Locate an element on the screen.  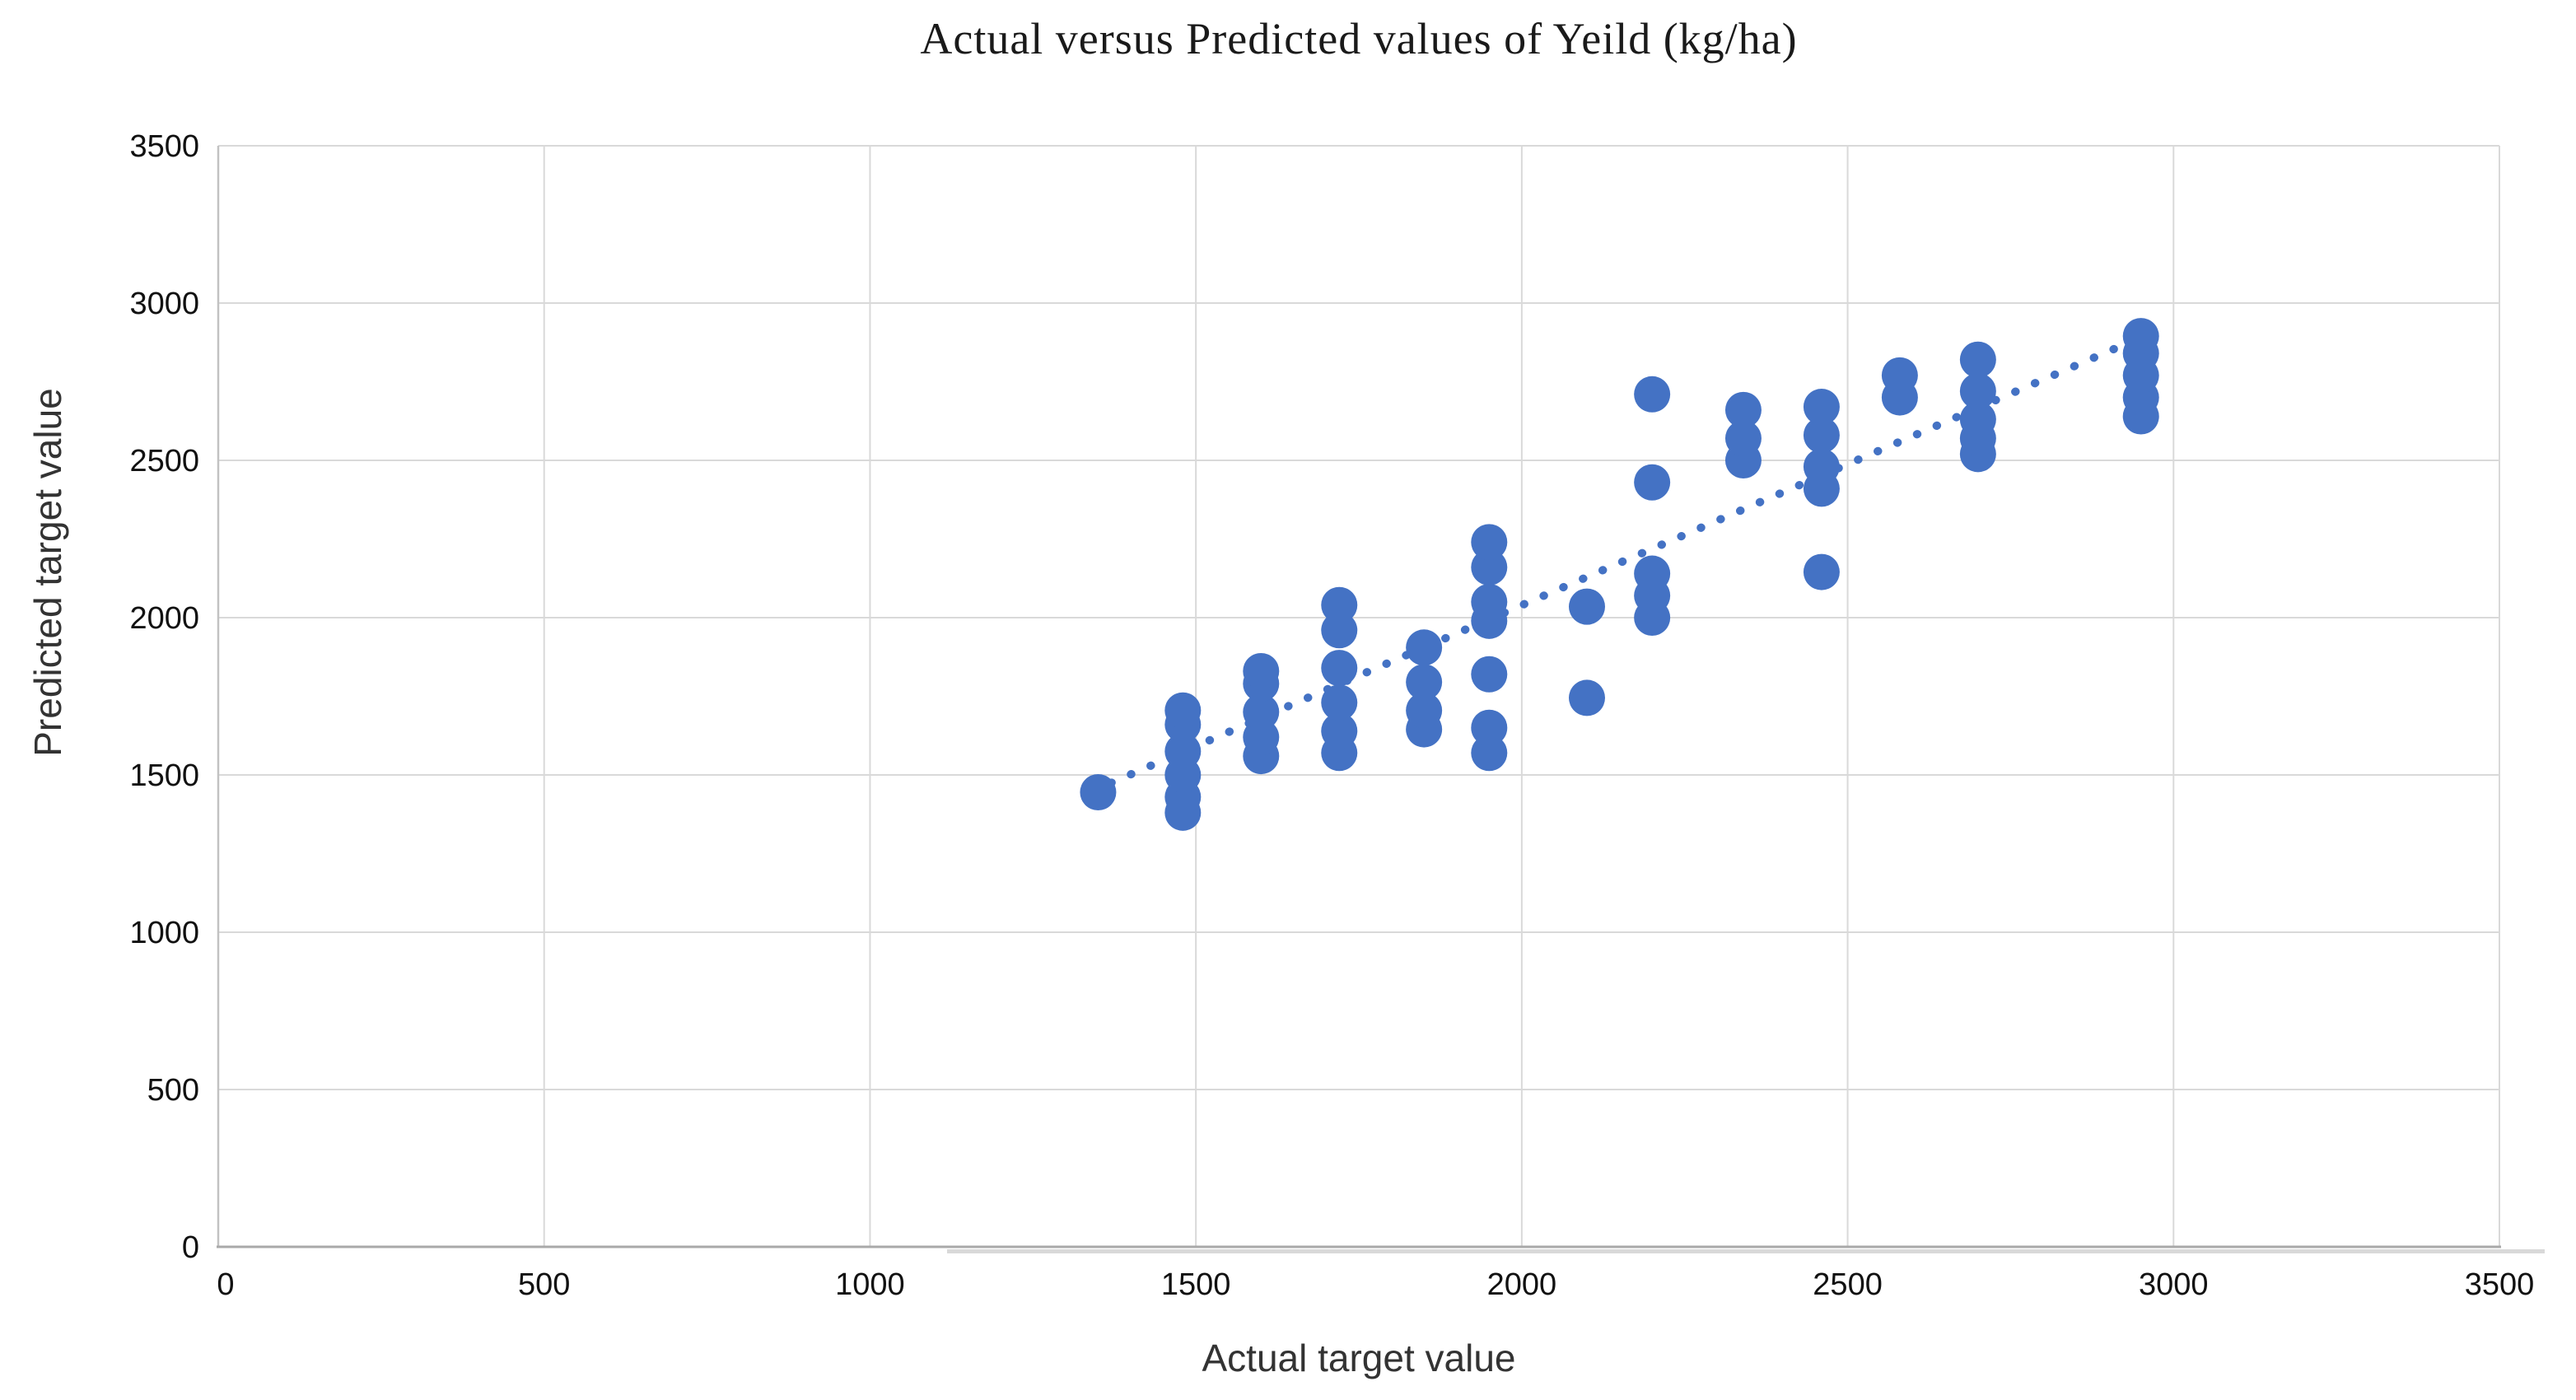
y-tick-label: 1000 is located at coordinates (164, 933).